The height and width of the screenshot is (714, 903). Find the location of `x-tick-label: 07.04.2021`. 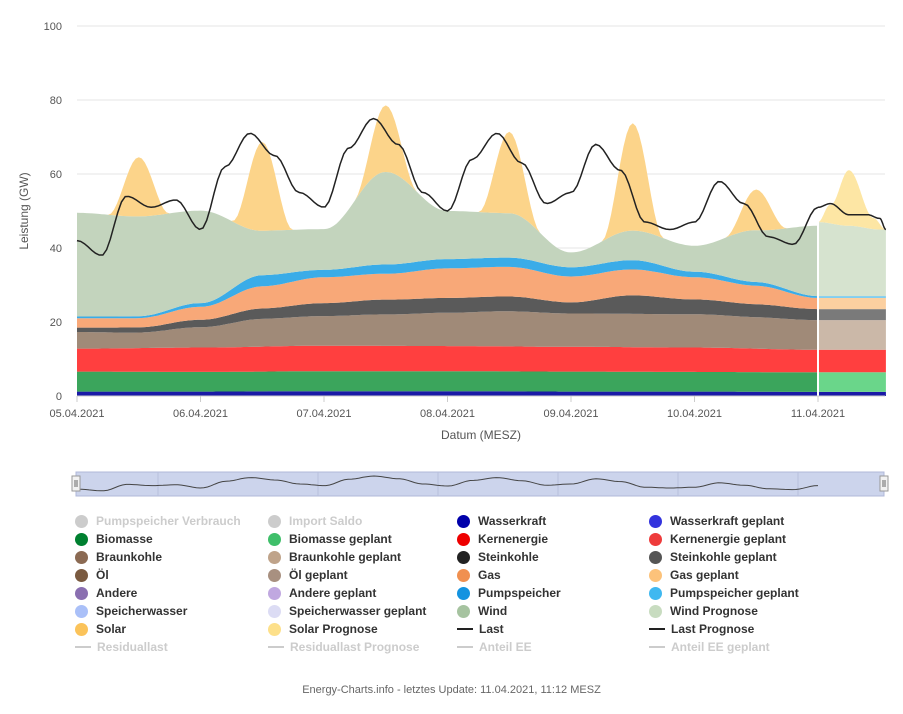

x-tick-label: 07.04.2021 is located at coordinates (323, 414).